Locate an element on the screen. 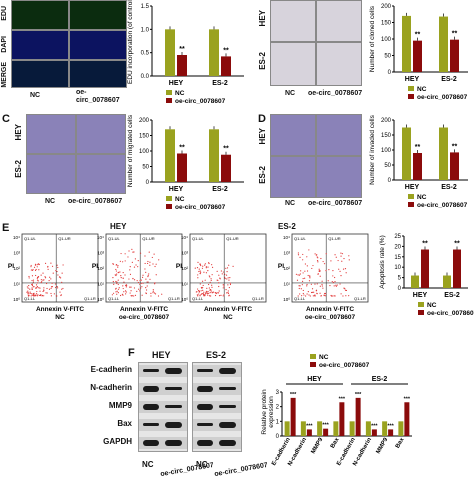 The image size is (474, 478). y-tick-label: 15 is located at coordinates (397, 258).